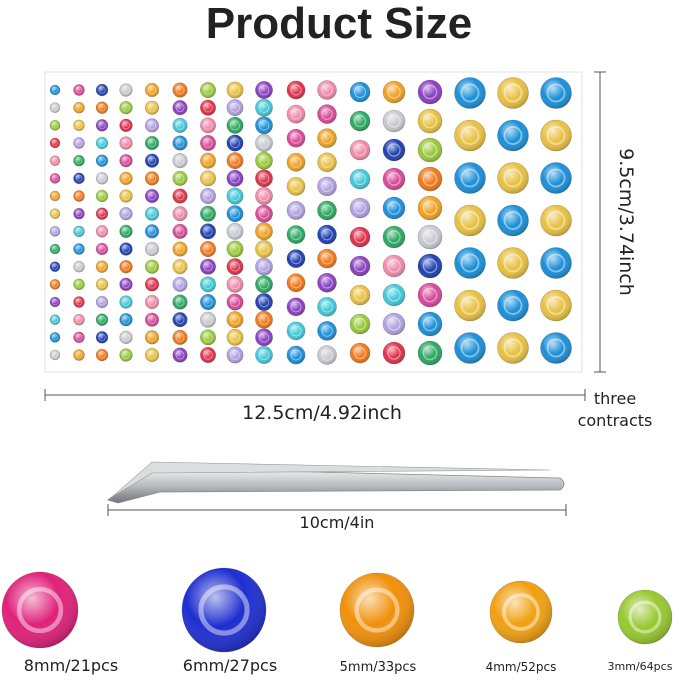  I want to click on count-label-box: three contracts, so click(615, 409).